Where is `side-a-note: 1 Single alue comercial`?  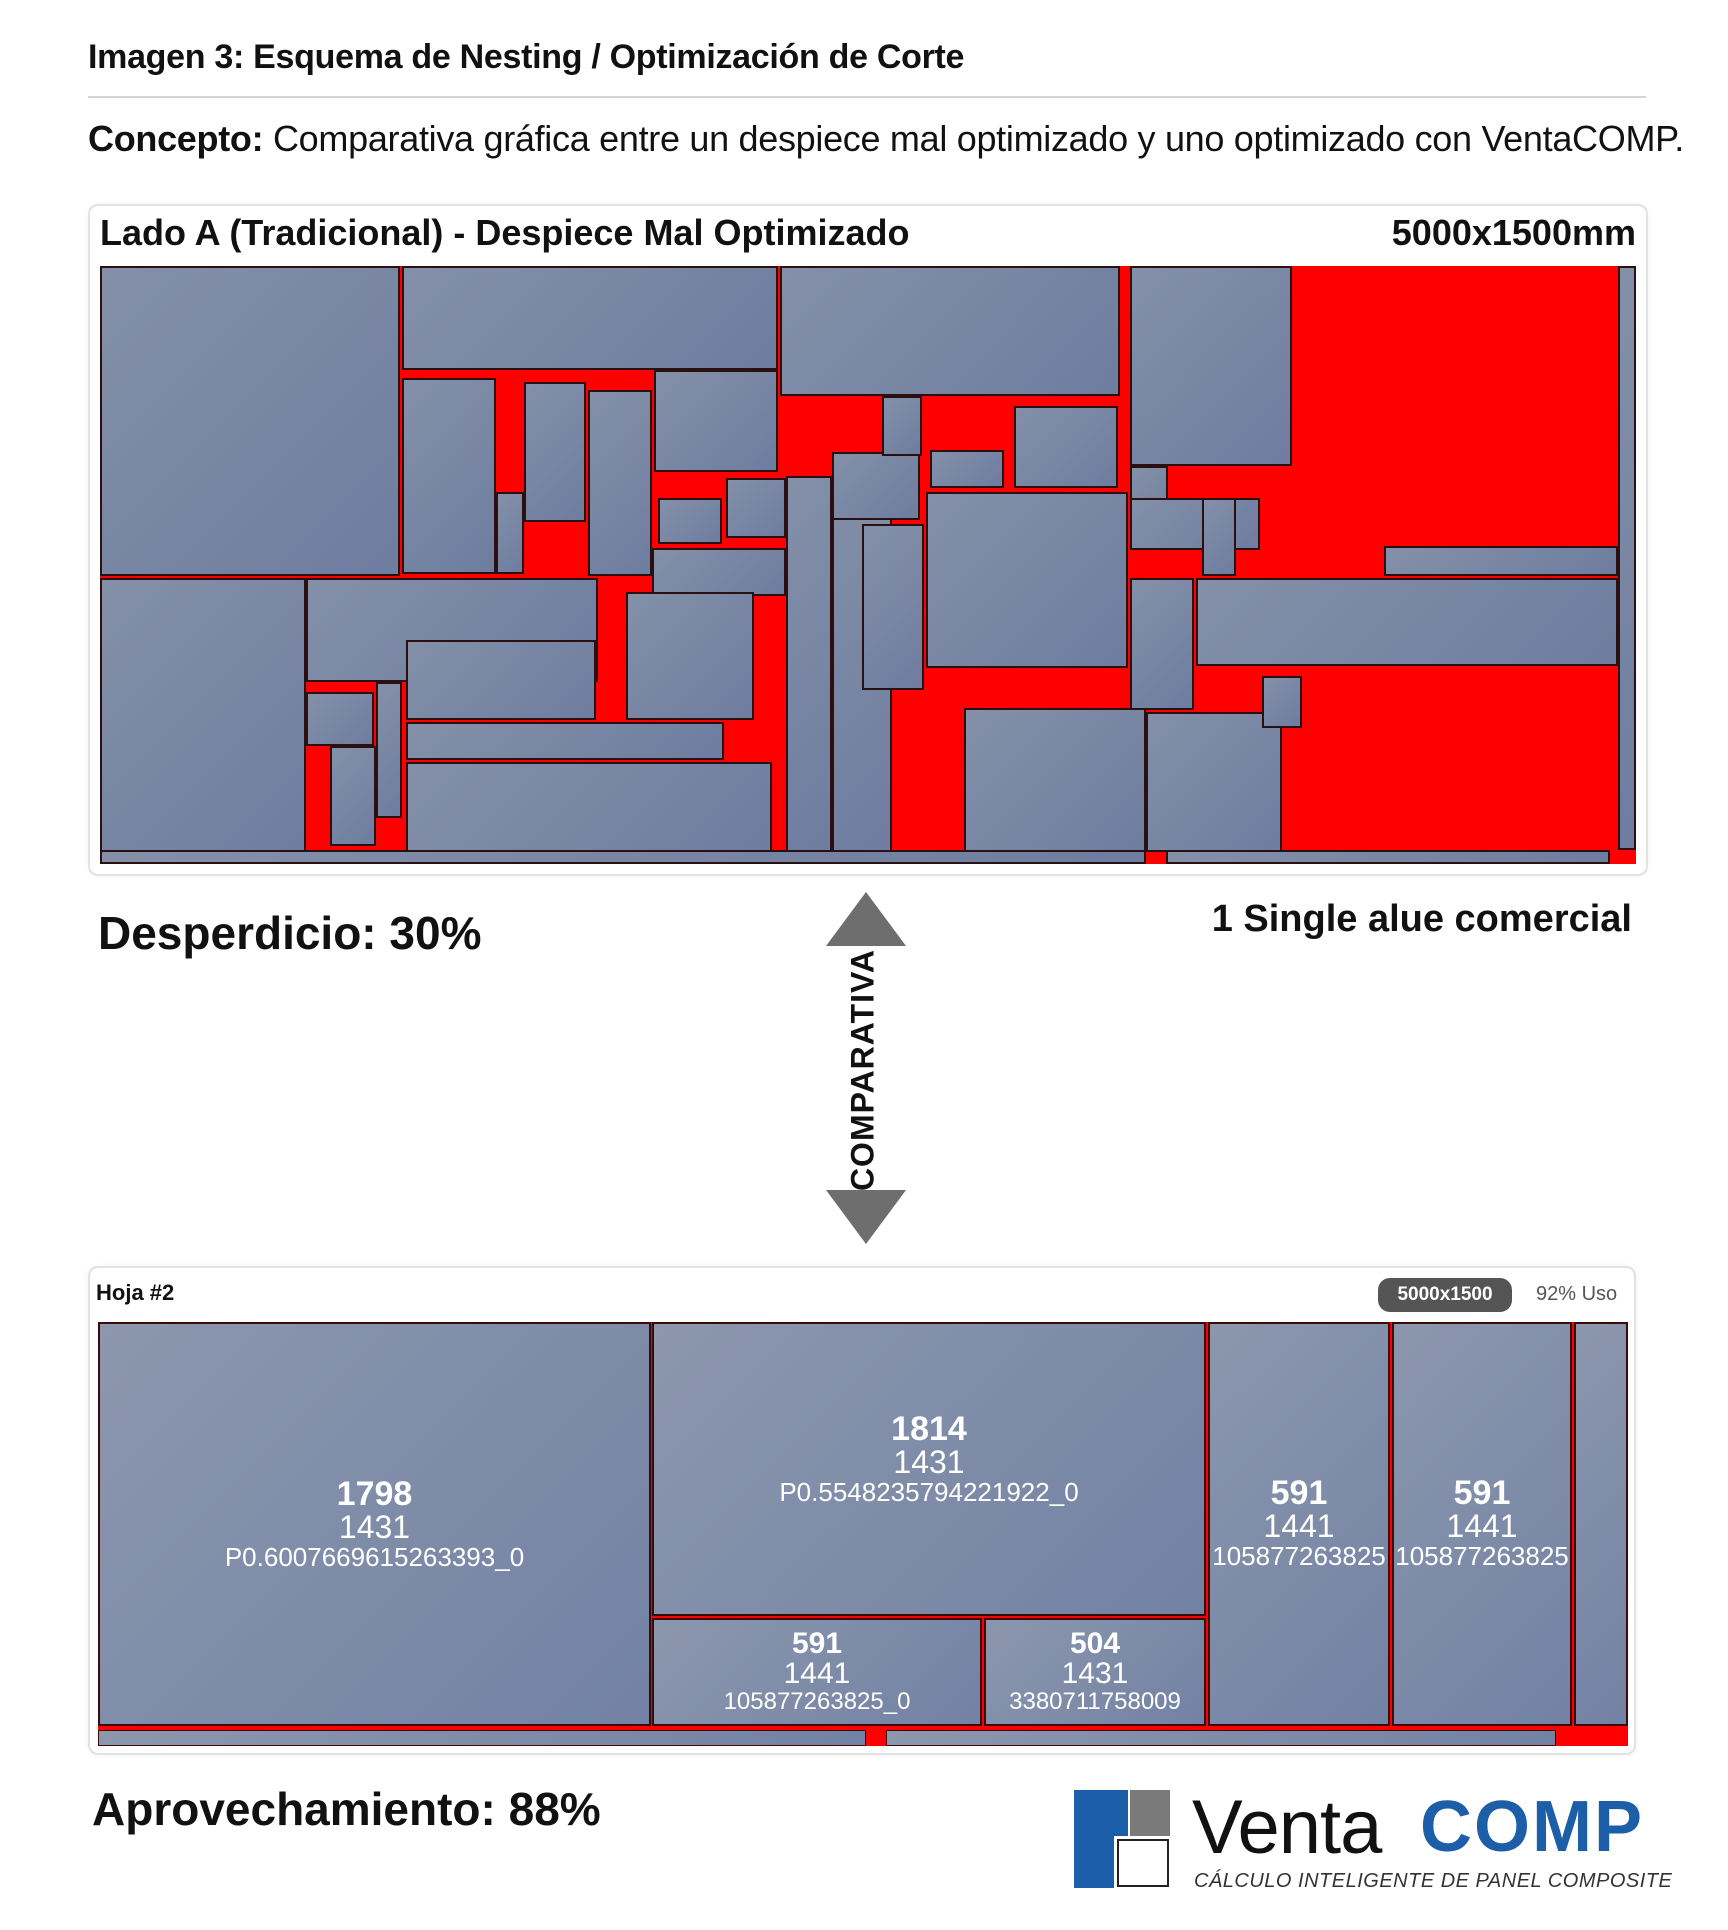
side-a-note: 1 Single alue comercial is located at coordinates (1421, 919).